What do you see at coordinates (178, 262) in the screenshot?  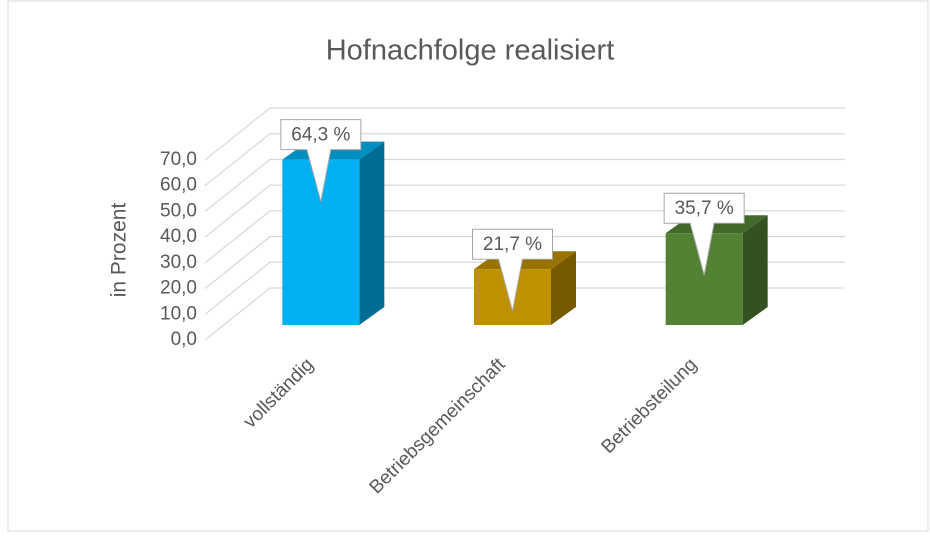 I see `y-tick-label: 30,0` at bounding box center [178, 262].